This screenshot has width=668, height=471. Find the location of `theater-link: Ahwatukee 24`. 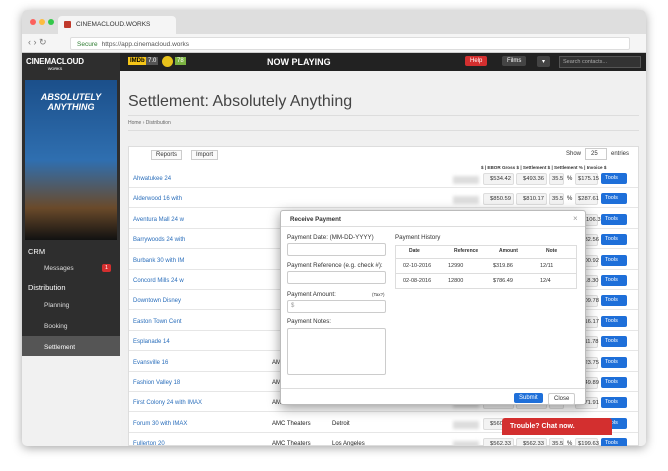

theater-link: Ahwatukee 24 is located at coordinates (152, 179).